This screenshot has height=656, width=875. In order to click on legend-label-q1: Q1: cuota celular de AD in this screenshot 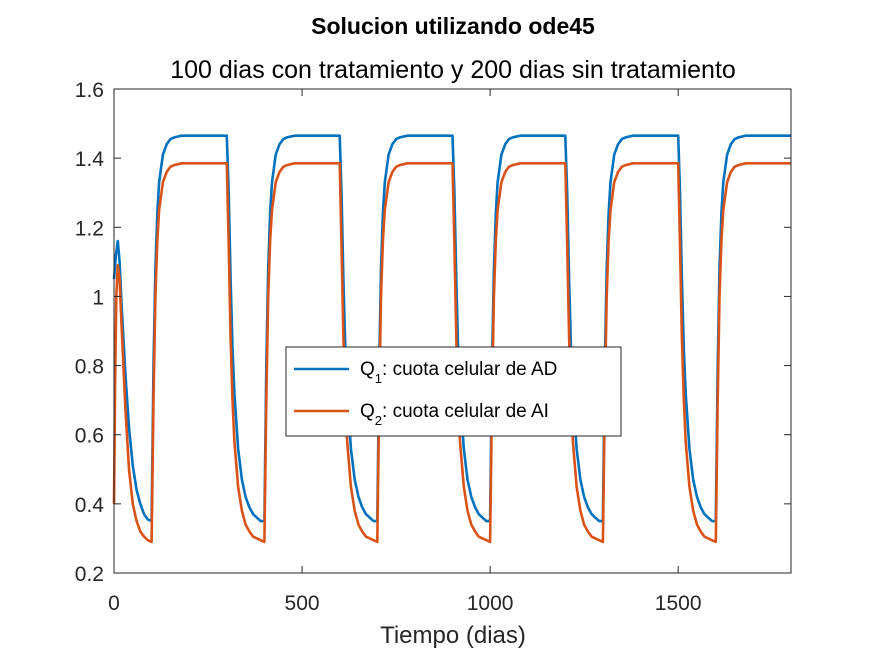, I will do `click(458, 372)`.